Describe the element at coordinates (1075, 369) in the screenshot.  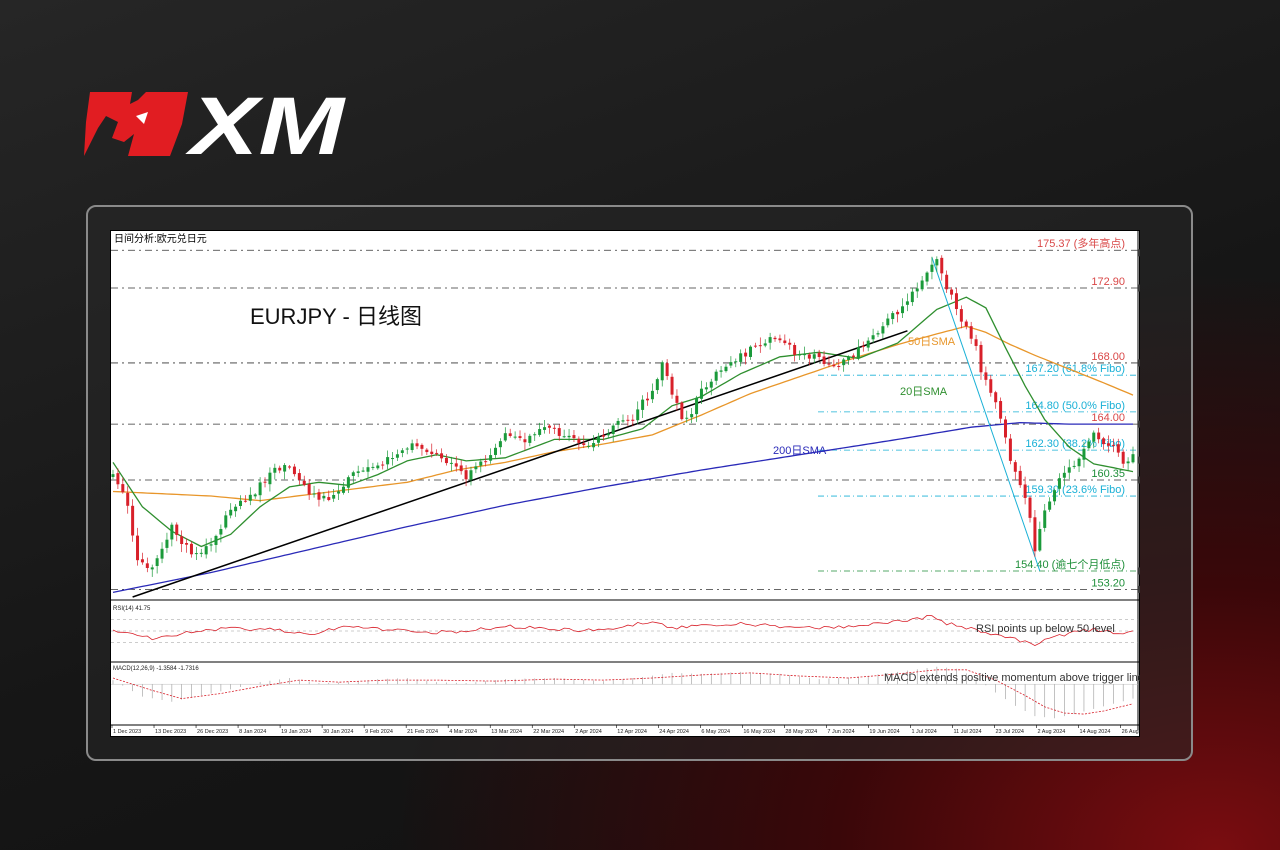
I see `level-label: 167.20 (61.8% Fibo)` at that location.